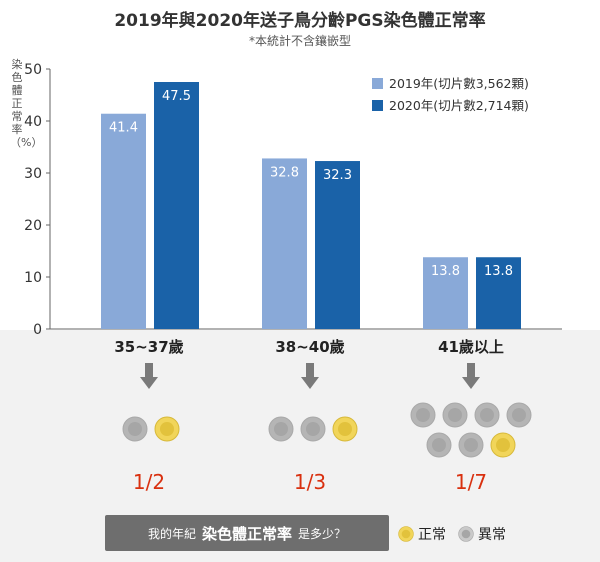  Describe the element at coordinates (149, 482) in the screenshot. I see `ratio-1: 1/2` at that location.